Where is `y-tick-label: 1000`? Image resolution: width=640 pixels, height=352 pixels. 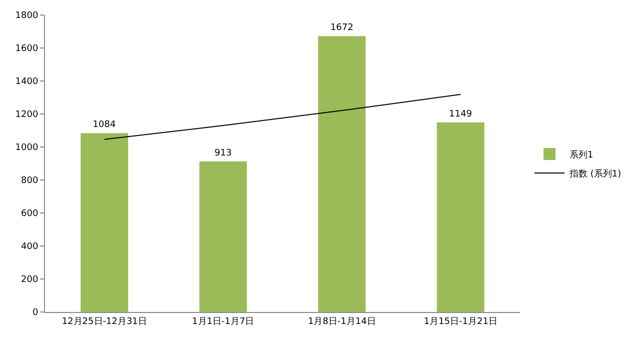 y-tick-label: 1000 is located at coordinates (26, 148).